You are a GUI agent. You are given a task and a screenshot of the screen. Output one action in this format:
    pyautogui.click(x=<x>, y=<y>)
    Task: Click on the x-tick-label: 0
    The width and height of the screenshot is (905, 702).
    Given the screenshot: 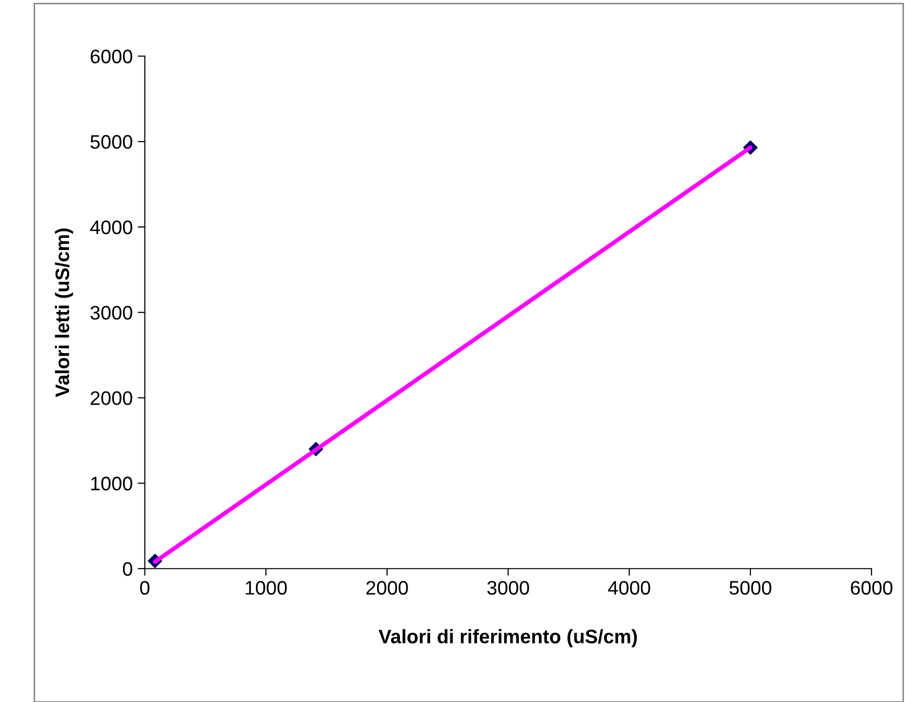 What is the action you would take?
    pyautogui.click(x=145, y=587)
    